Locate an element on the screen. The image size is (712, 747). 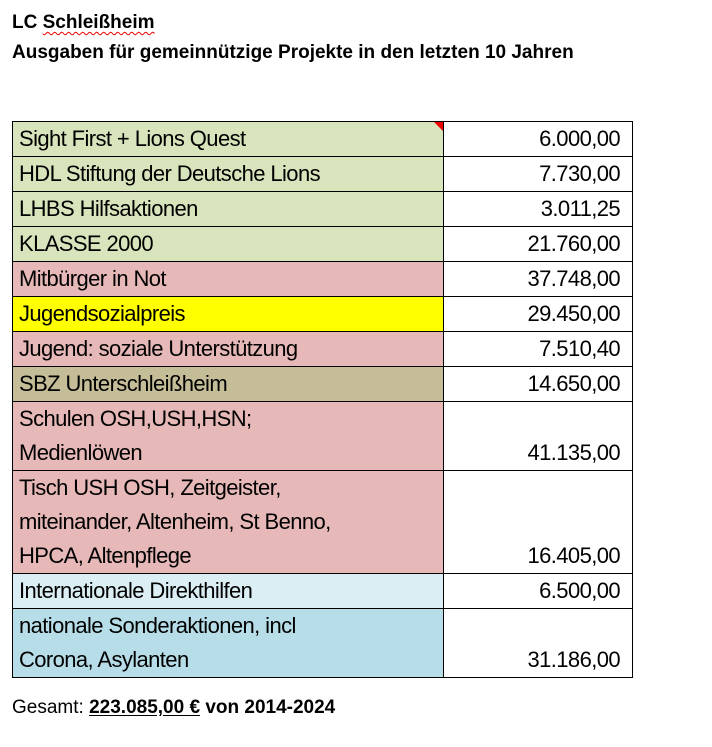
table-row: Jugendsozialpreis 29.450,00 is located at coordinates (322, 314).